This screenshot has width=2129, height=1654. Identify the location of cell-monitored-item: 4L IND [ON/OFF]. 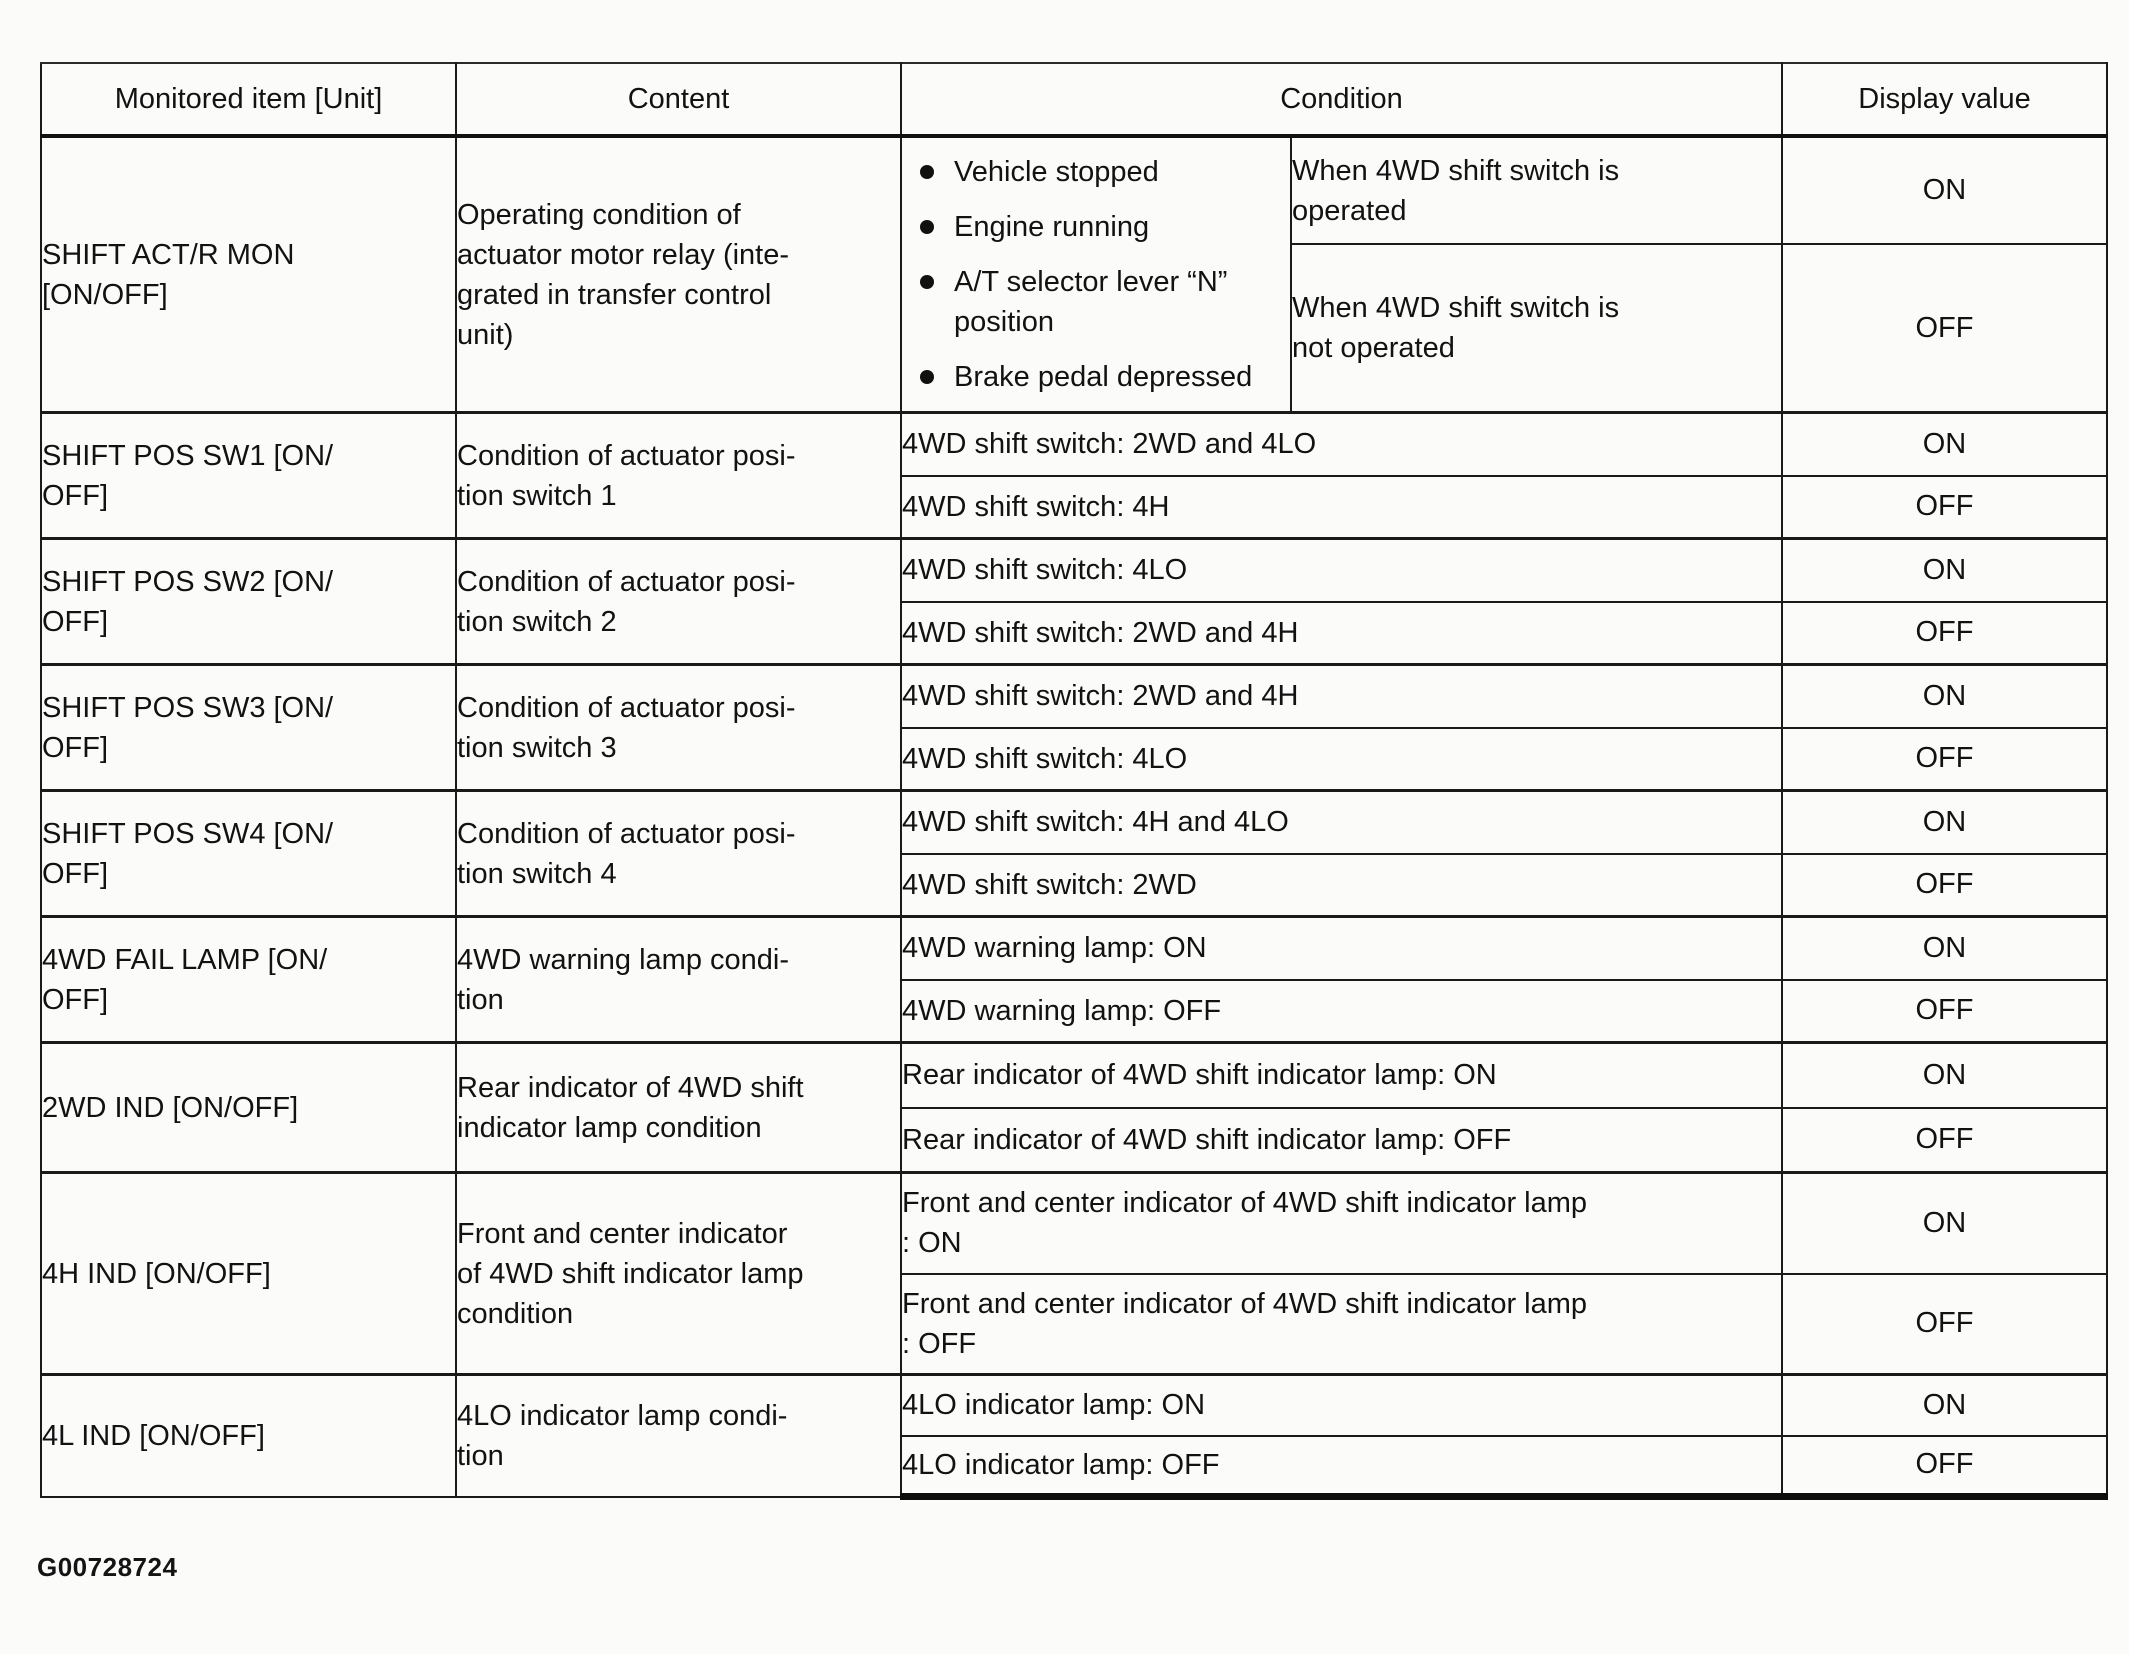
(248, 1435).